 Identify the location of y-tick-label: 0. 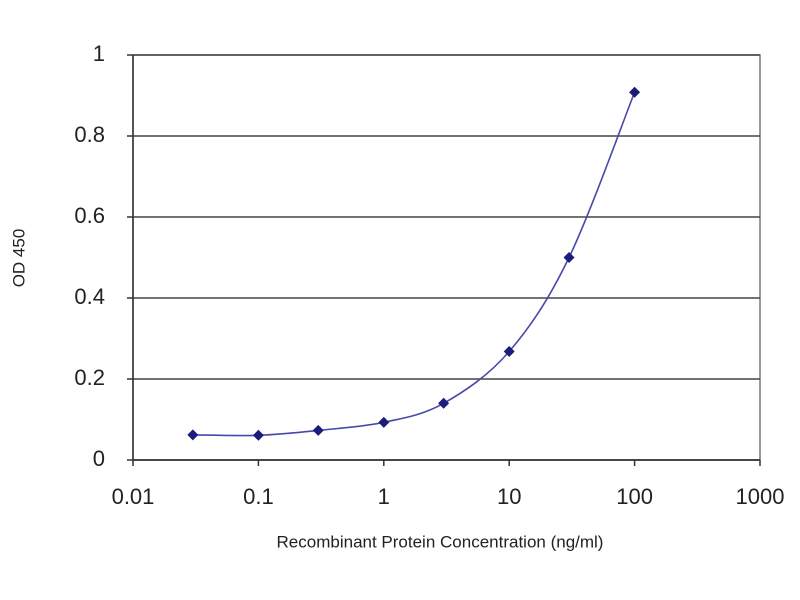
(99, 458).